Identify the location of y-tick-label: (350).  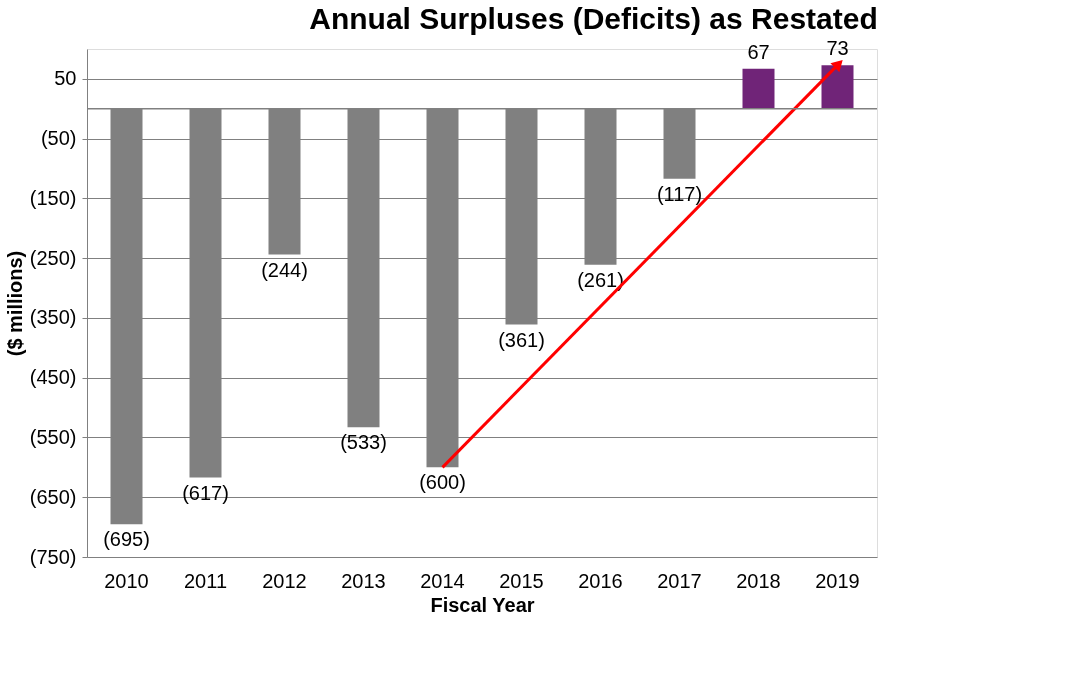
(53, 317).